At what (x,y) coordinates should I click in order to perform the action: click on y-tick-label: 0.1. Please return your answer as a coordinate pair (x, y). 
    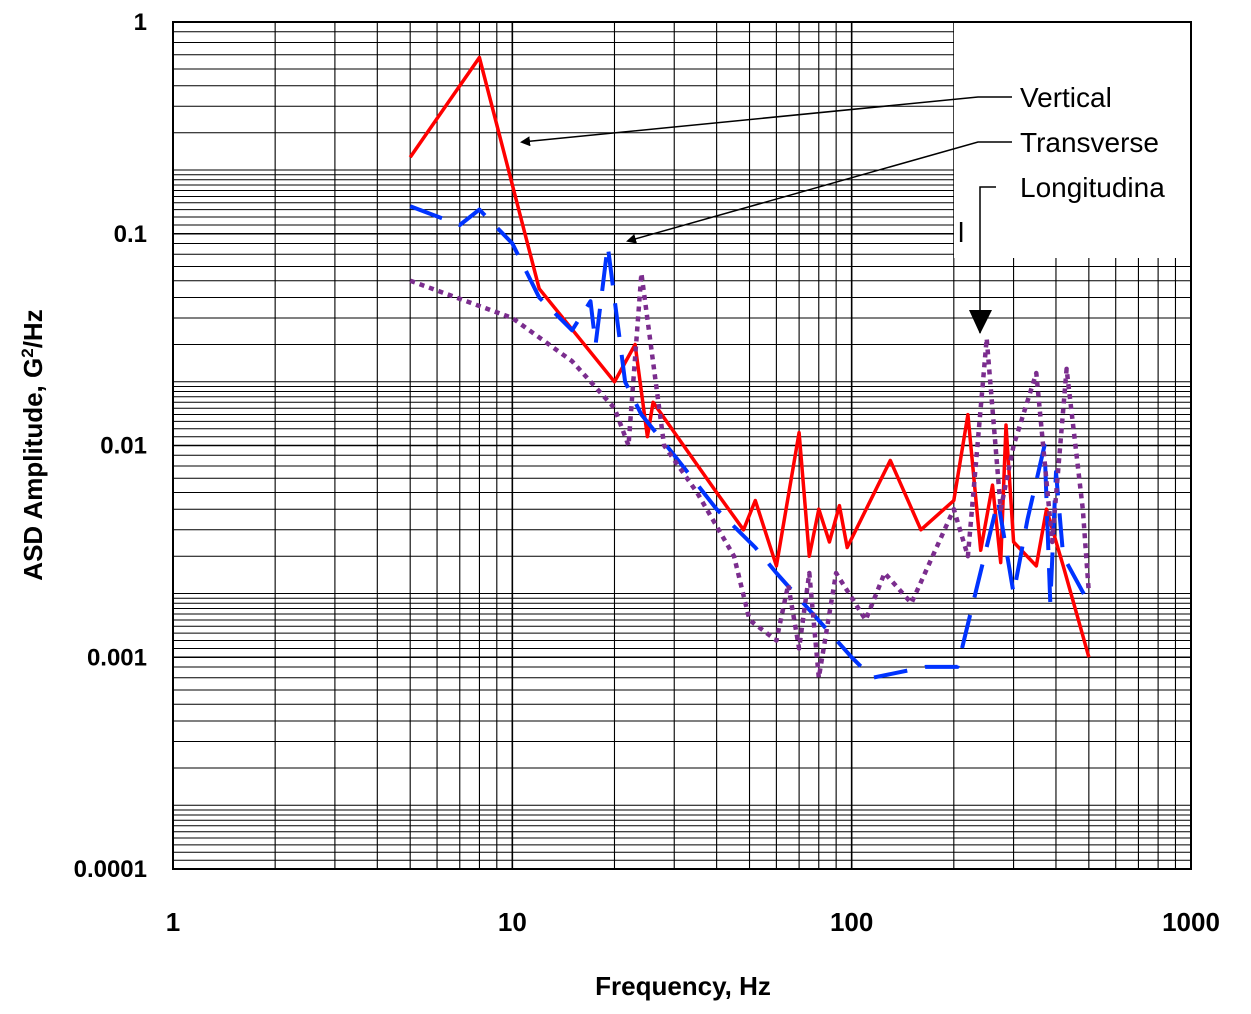
    Looking at the image, I should click on (130, 234).